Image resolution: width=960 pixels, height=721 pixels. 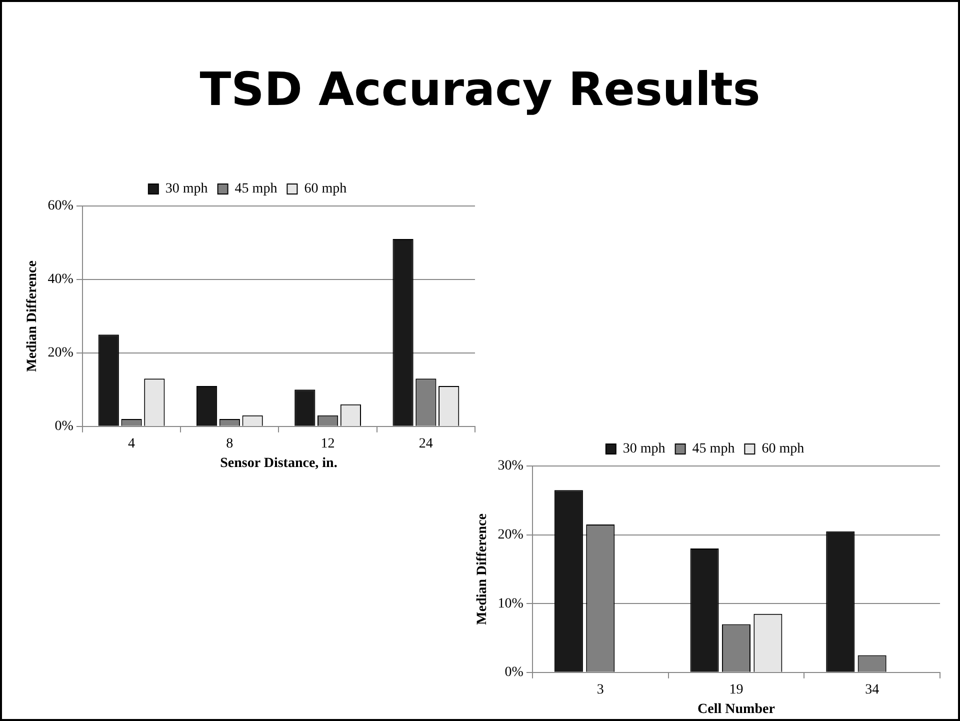 What do you see at coordinates (872, 690) in the screenshot?
I see `x-tick-label: 34` at bounding box center [872, 690].